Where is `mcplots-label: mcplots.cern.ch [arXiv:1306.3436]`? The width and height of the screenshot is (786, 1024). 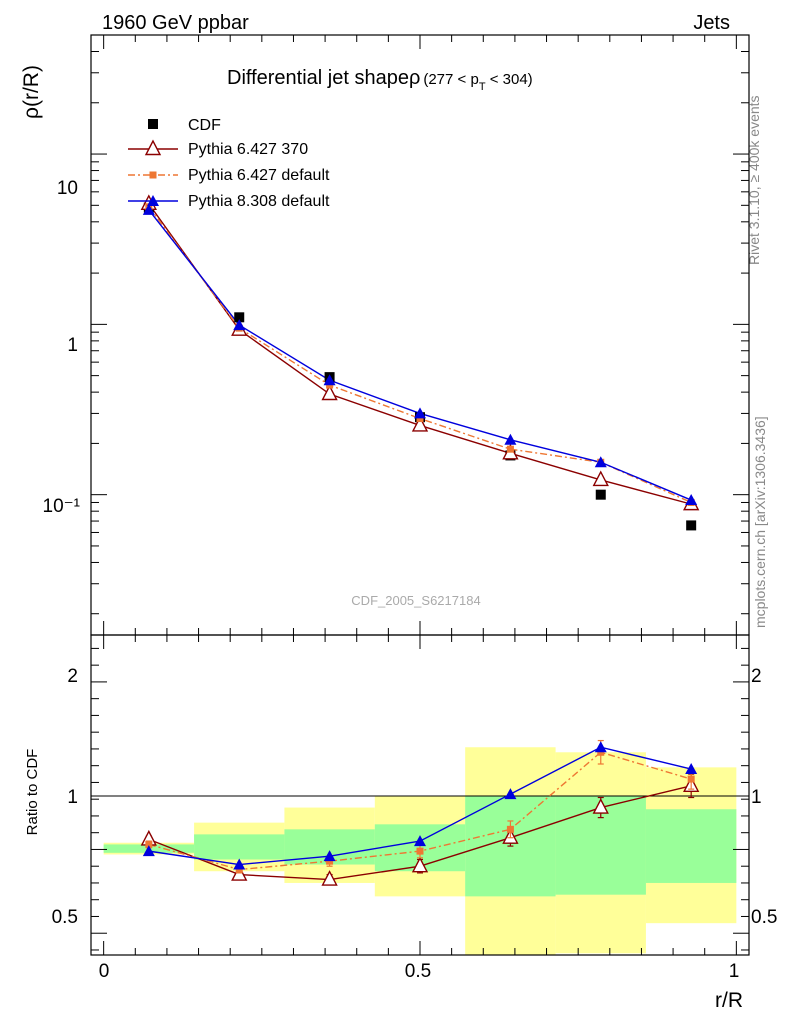
mcplots-label: mcplots.cern.ch [arXiv:1306.3436] is located at coordinates (760, 522).